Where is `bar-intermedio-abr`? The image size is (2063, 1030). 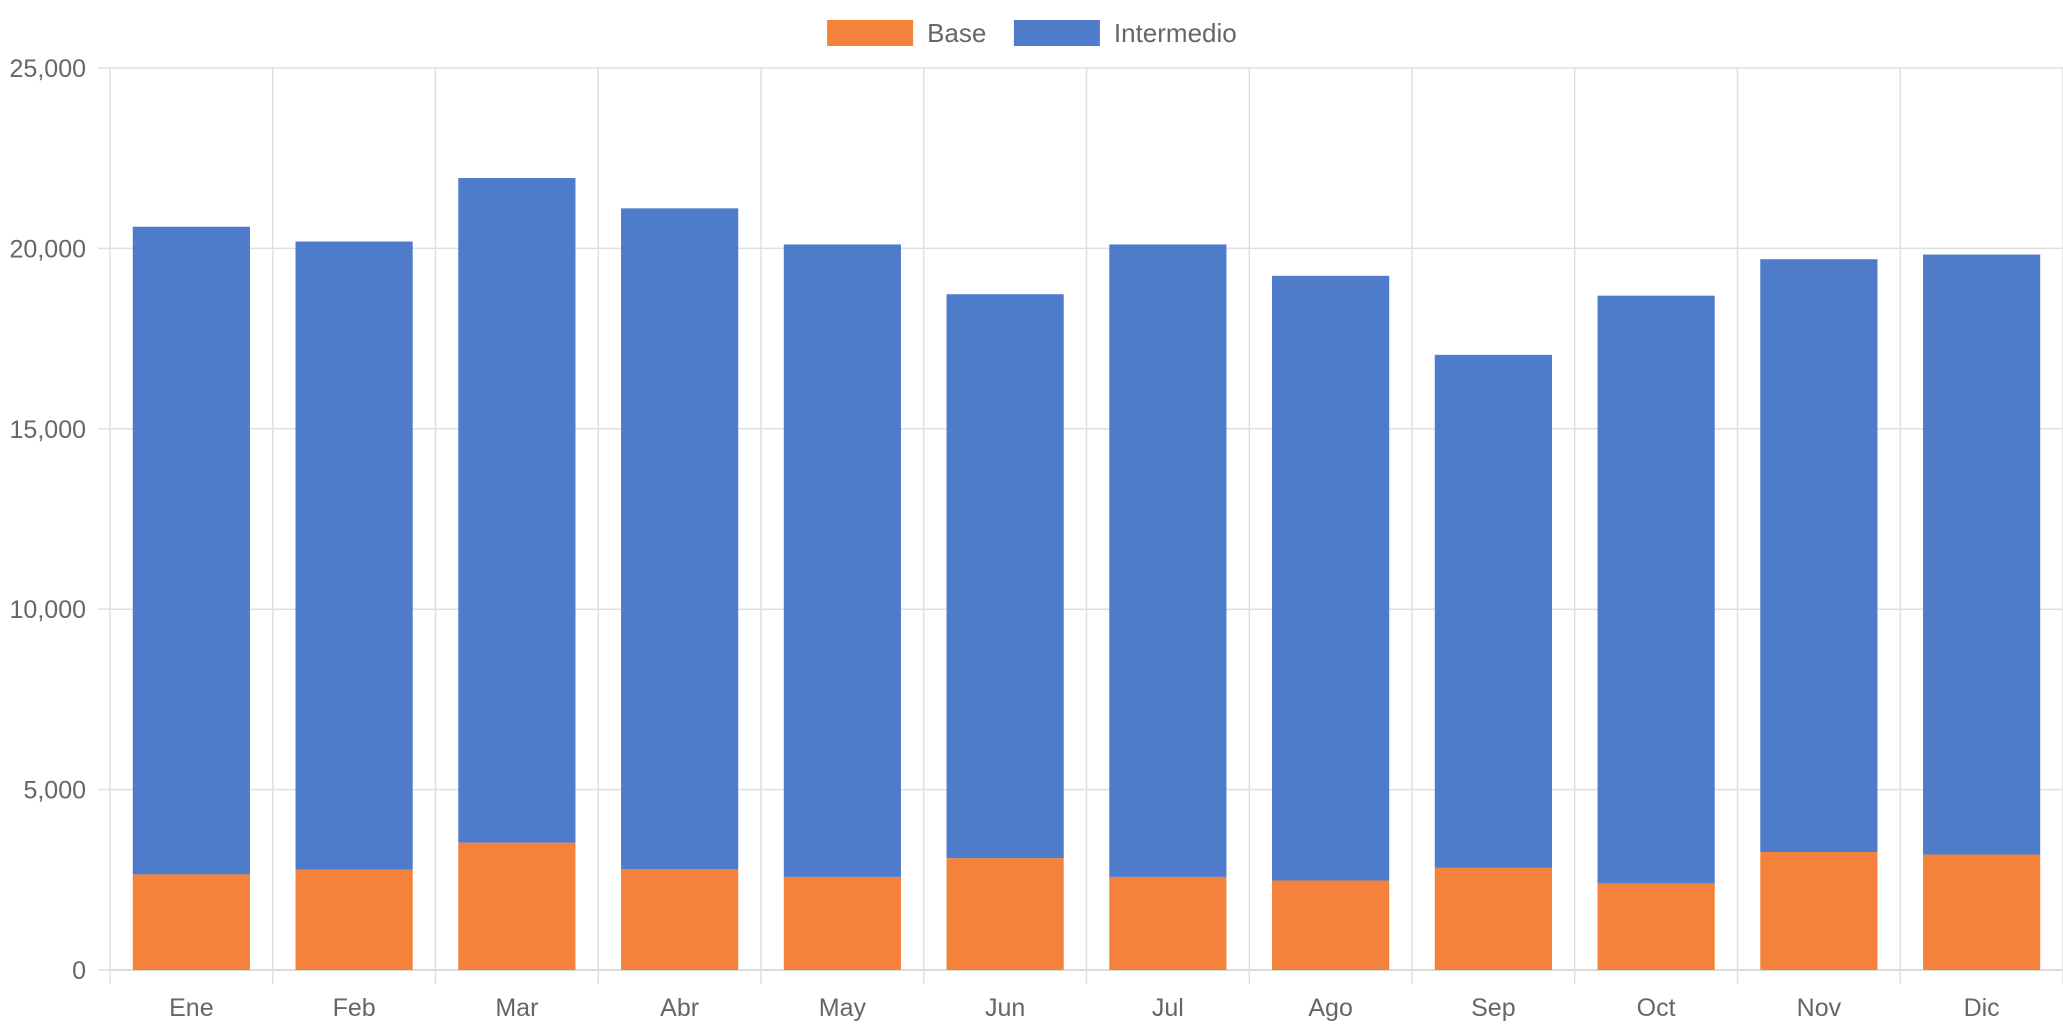
bar-intermedio-abr is located at coordinates (680, 538).